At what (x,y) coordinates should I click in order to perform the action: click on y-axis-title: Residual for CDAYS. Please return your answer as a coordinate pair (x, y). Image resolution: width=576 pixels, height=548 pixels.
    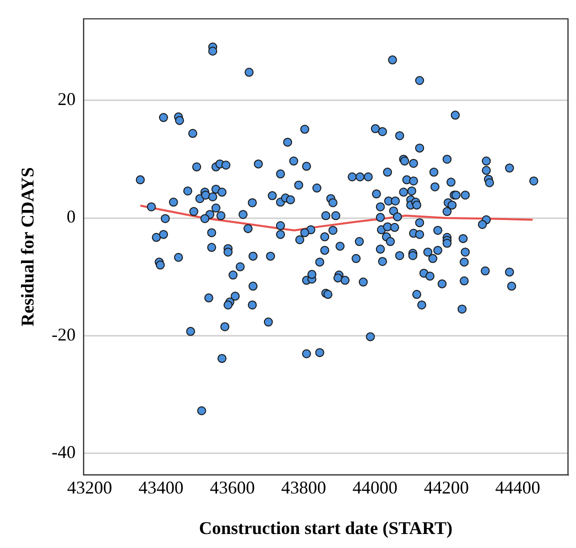
    Looking at the image, I should click on (27, 246).